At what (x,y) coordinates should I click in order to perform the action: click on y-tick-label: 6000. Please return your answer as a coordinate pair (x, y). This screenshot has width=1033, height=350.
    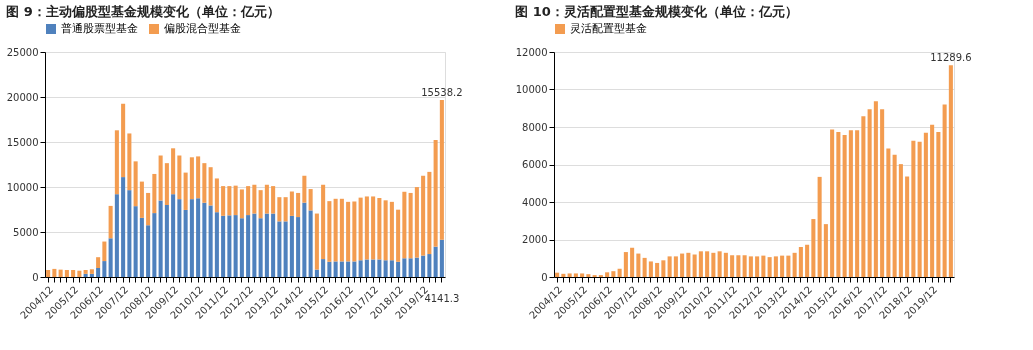
    Looking at the image, I should click on (535, 164).